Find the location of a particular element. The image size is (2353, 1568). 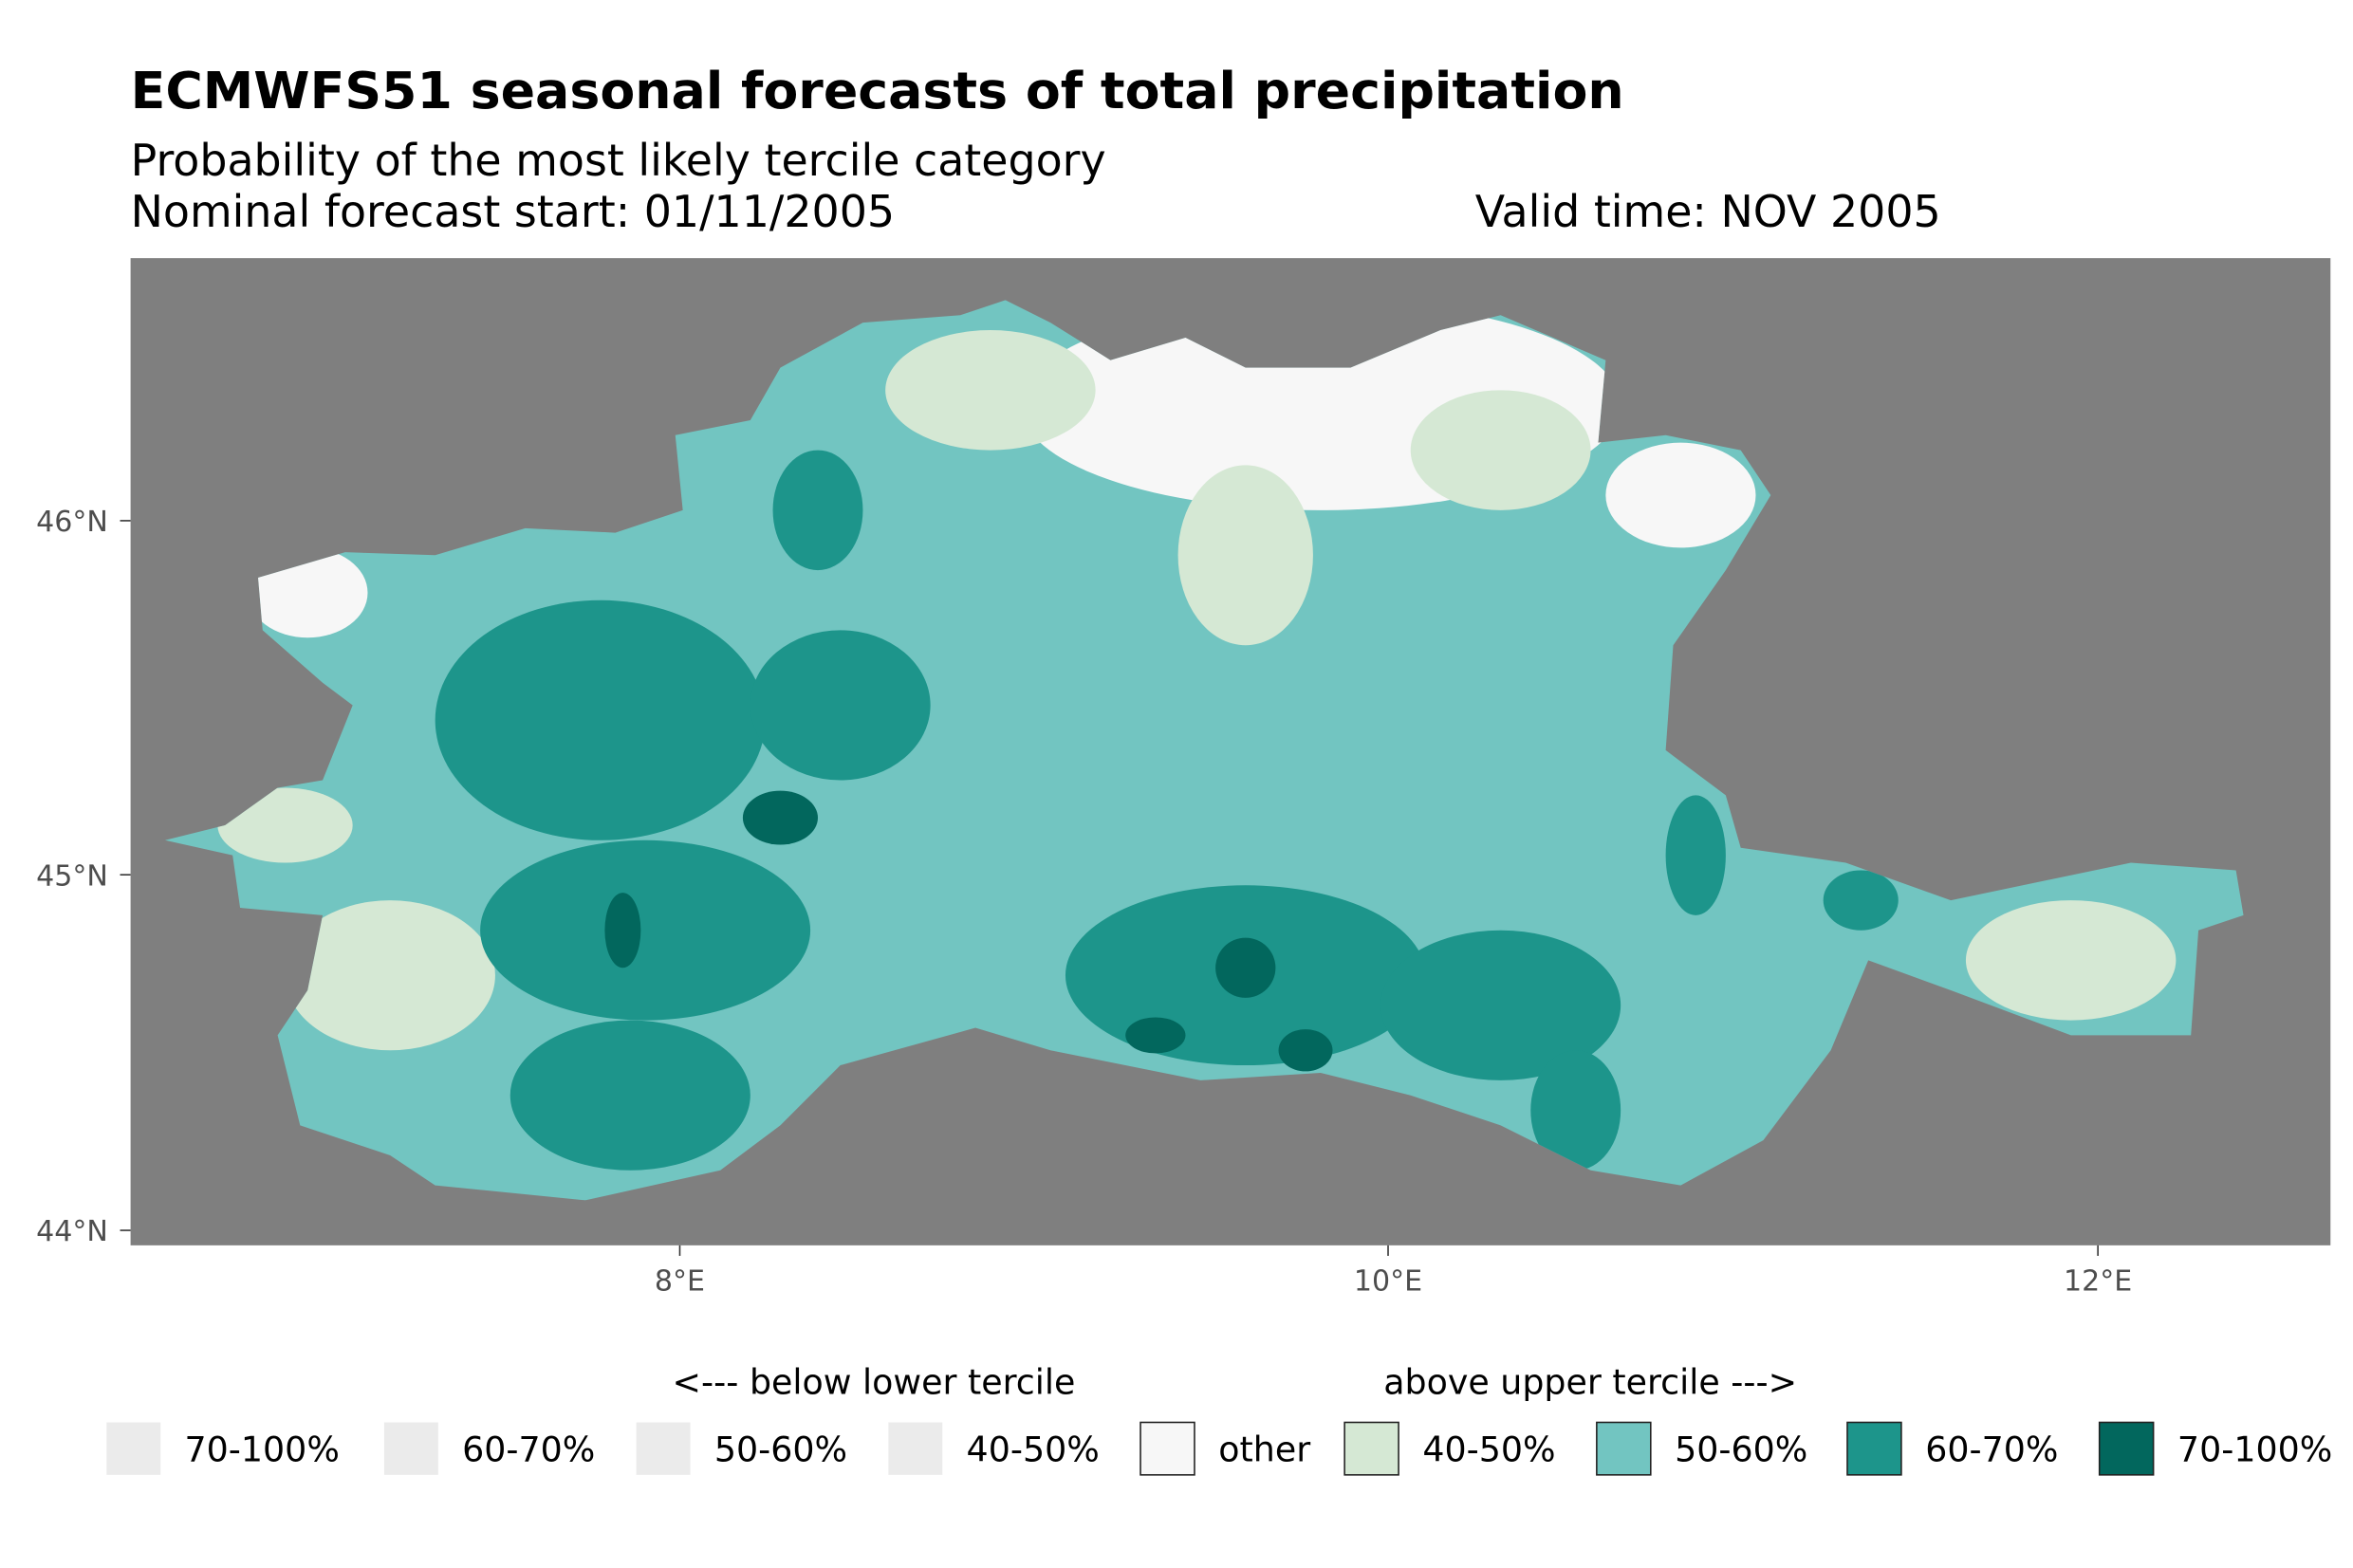

x-tick-label: 12°E is located at coordinates (2098, 1281).